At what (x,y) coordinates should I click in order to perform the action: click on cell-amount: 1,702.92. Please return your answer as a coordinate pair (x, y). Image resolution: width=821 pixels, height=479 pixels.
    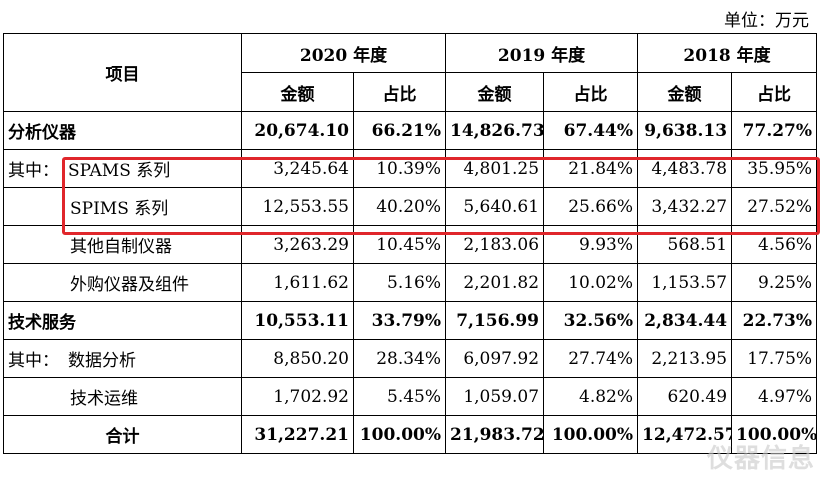
    Looking at the image, I should click on (297, 396).